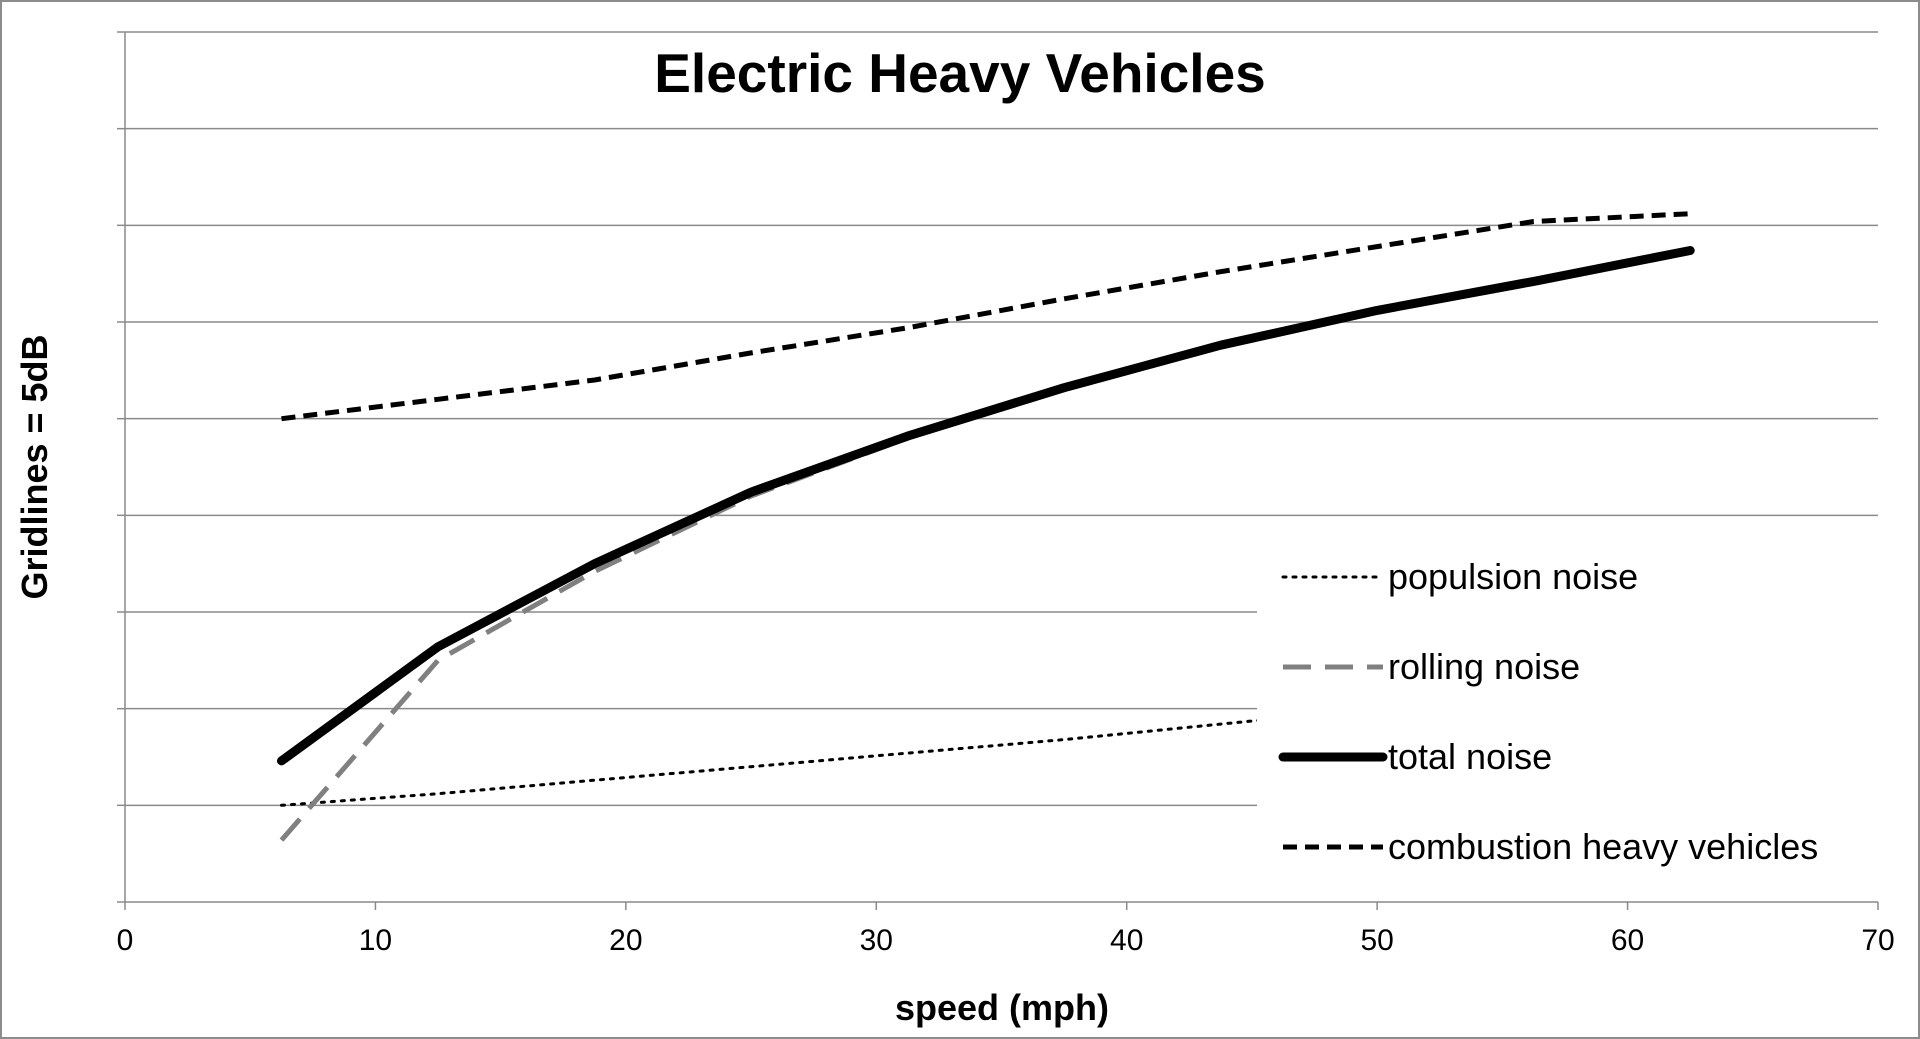  I want to click on chart-title: Electric Heavy Vehicles, so click(960, 73).